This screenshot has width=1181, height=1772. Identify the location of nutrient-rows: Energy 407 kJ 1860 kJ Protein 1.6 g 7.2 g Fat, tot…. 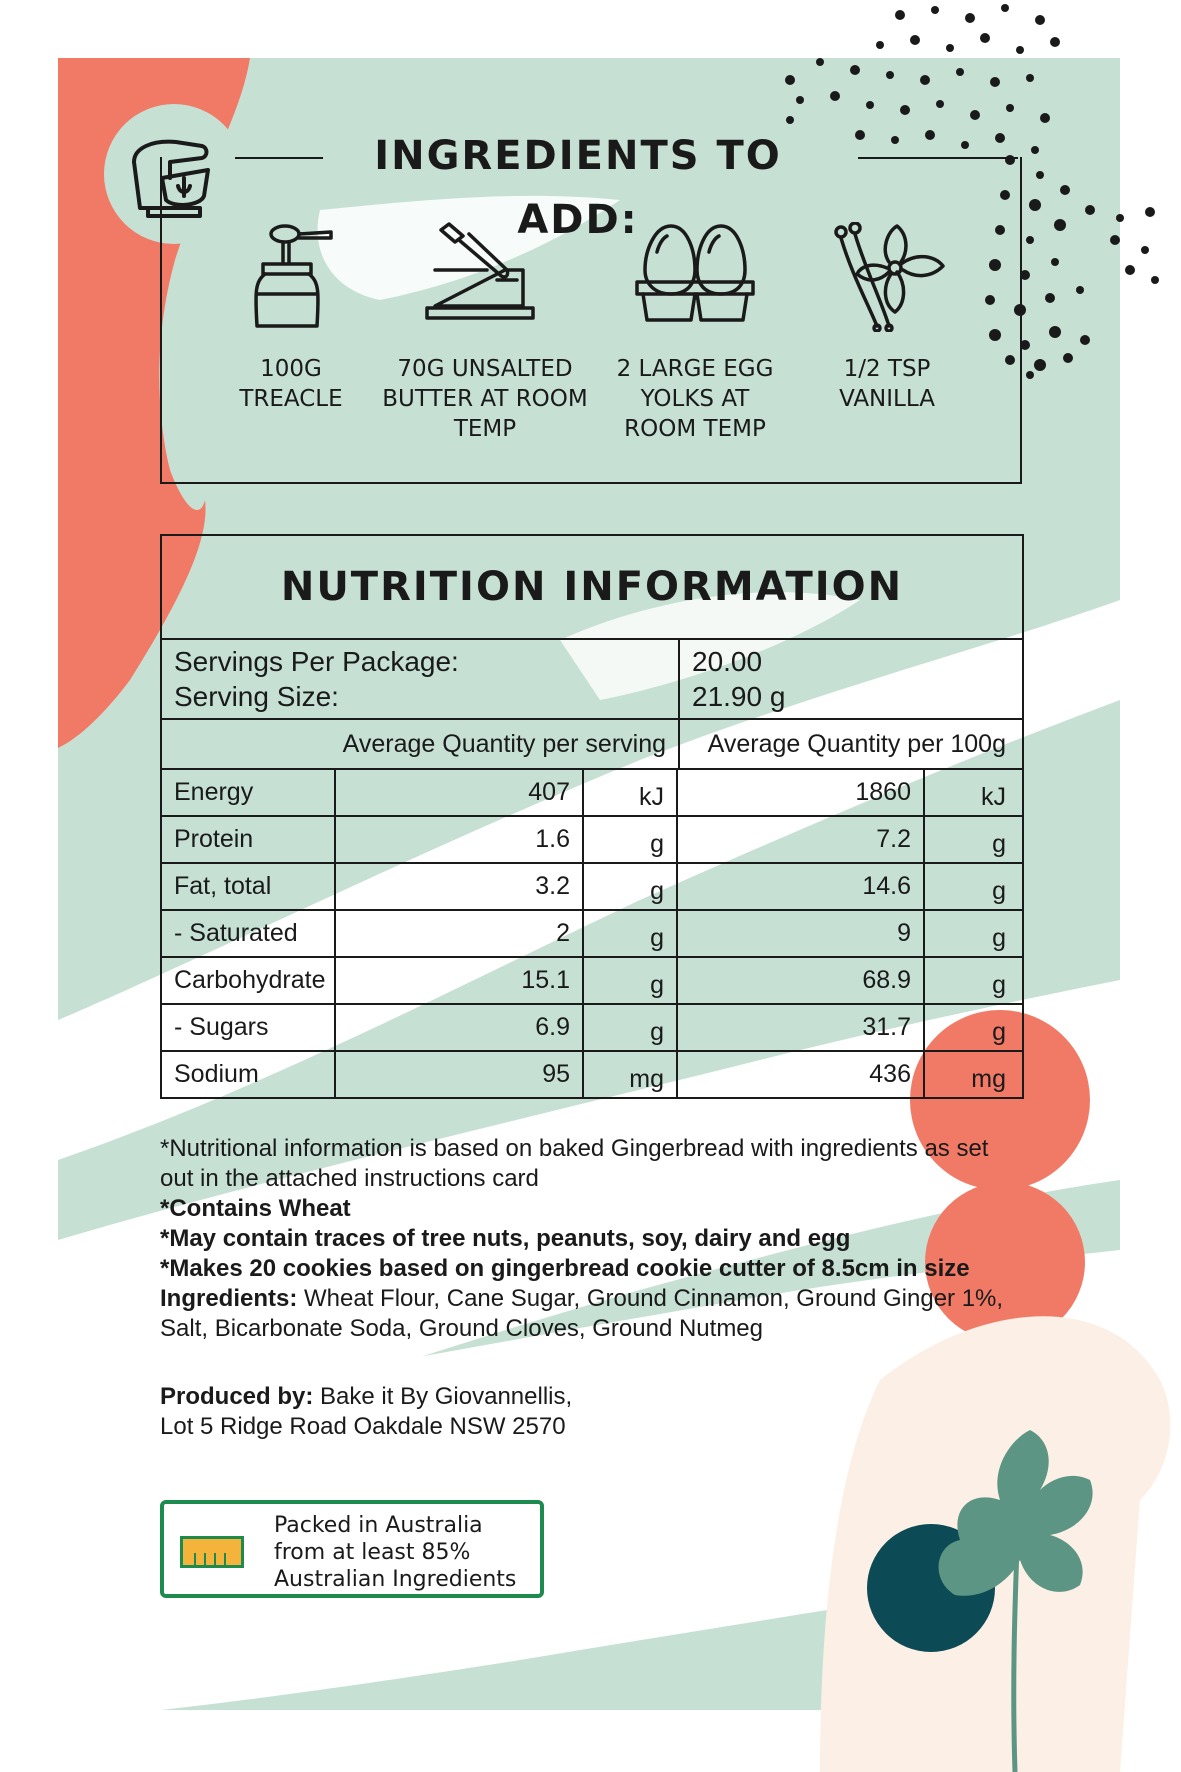
(592, 933).